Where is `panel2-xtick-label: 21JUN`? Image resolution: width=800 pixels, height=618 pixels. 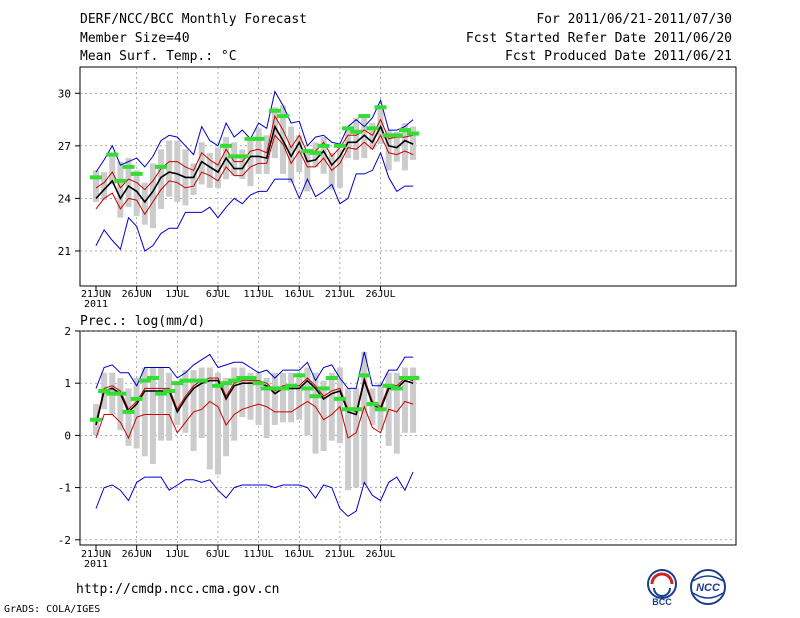
panel2-xtick-label: 21JUN is located at coordinates (96, 554).